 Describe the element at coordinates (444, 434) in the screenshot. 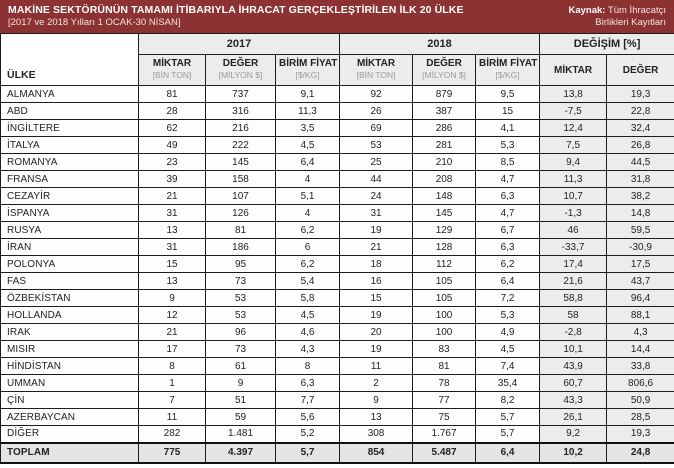

I see `value-cell: 1.767` at that location.